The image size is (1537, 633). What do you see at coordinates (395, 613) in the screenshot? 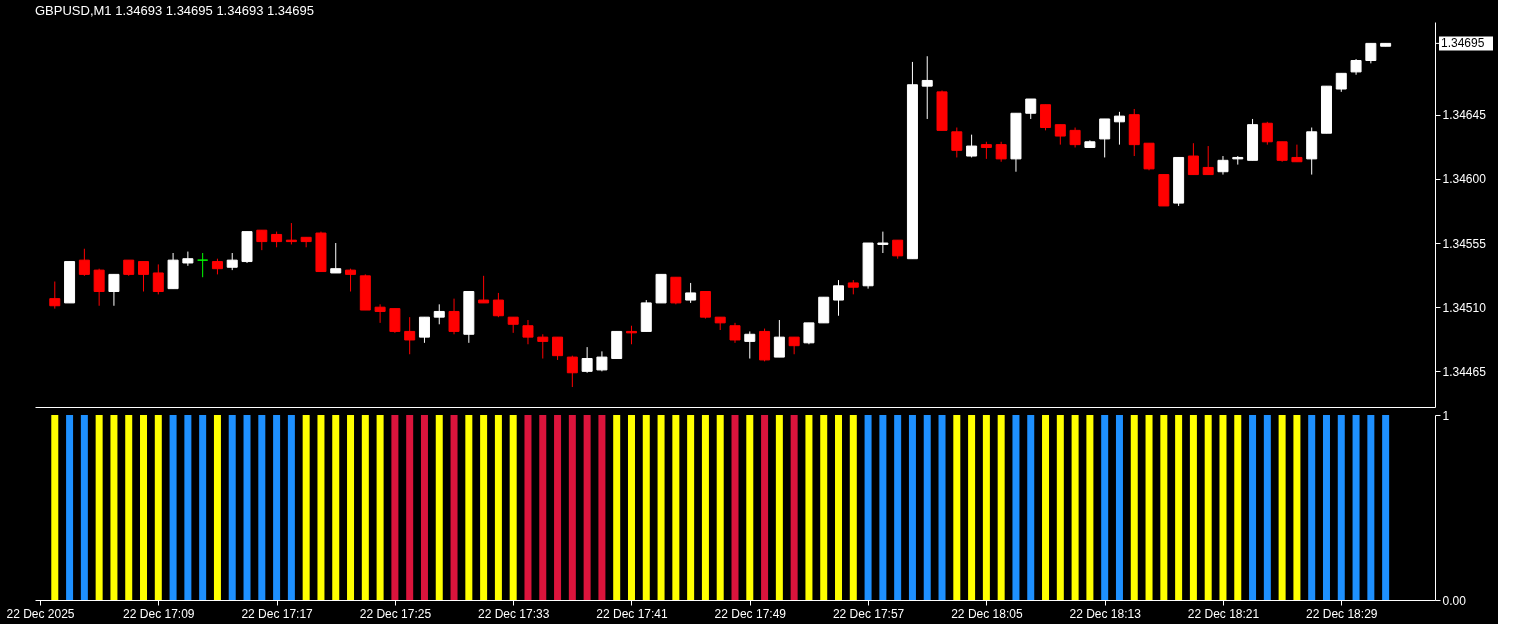
I see `x-tick-label: 22 Dec 17:25` at bounding box center [395, 613].